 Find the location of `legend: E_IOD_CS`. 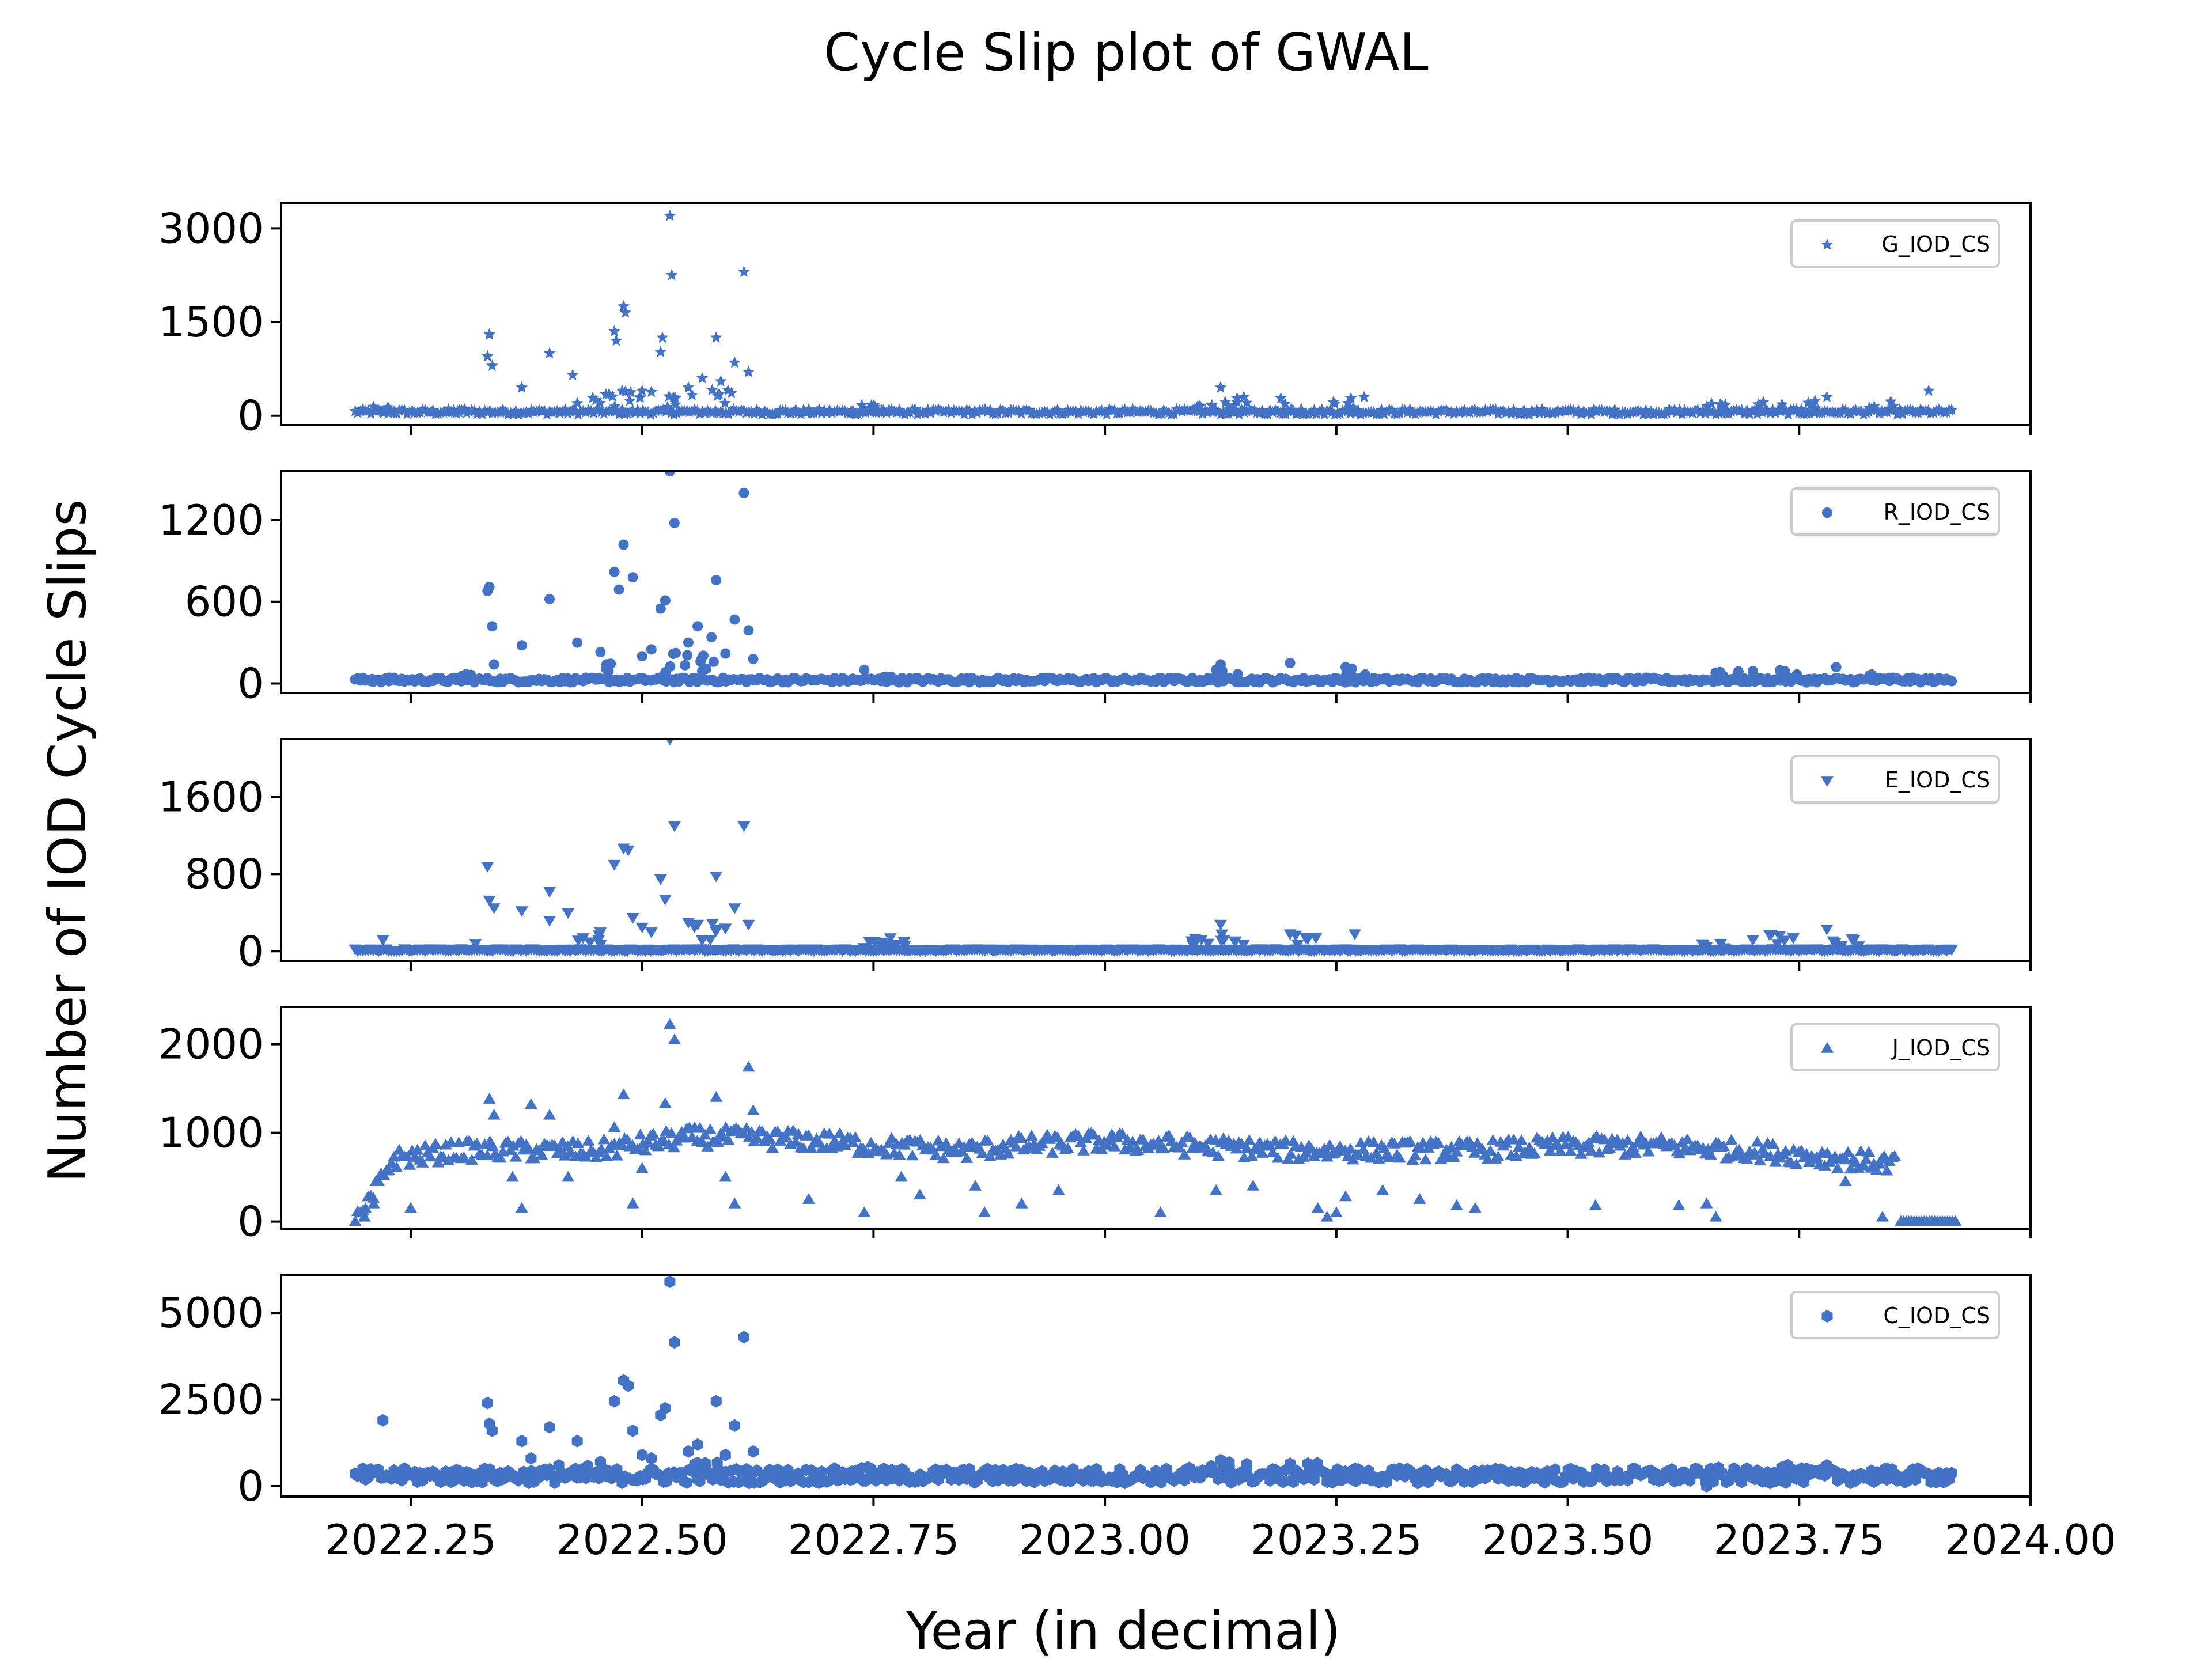

legend: E_IOD_CS is located at coordinates (1895, 779).